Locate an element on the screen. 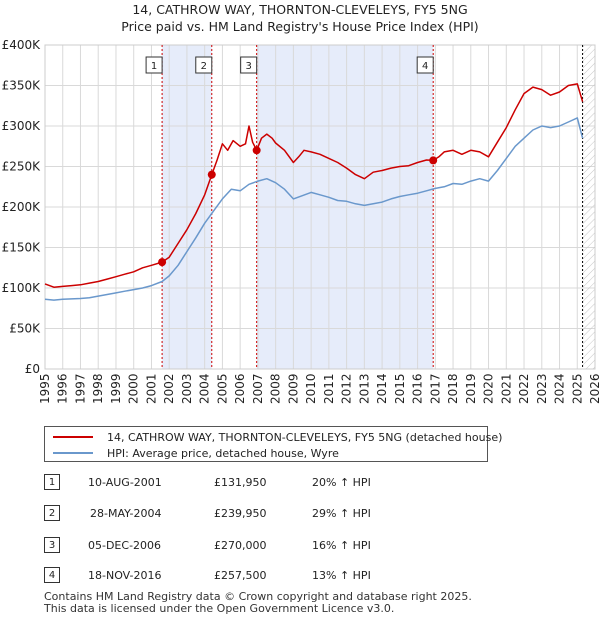 Image resolution: width=600 pixels, height=620 pixels. sale-date: 28-MAY-2004 is located at coordinates (126, 513).